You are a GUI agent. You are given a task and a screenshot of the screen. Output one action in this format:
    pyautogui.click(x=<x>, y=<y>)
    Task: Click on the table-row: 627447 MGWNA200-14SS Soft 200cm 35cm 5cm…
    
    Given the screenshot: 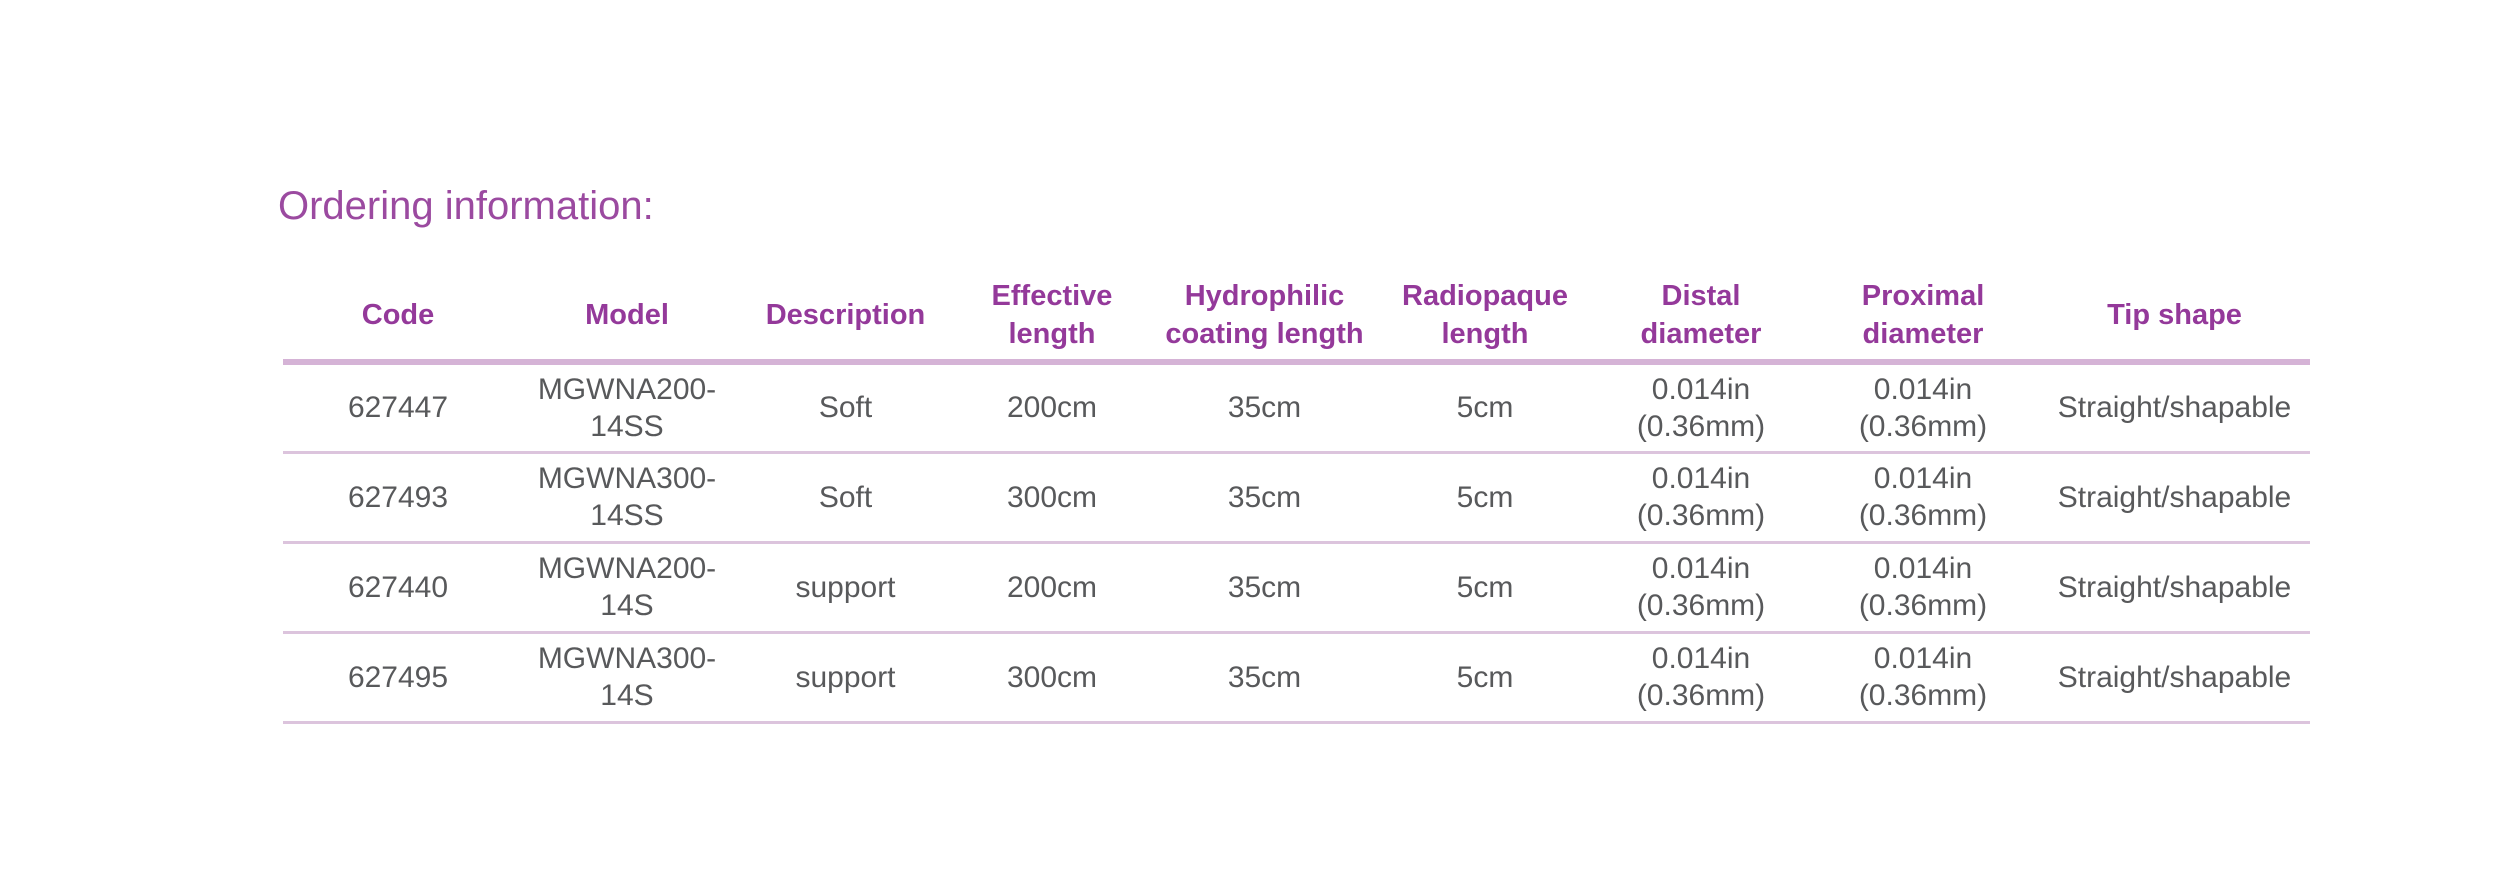 What is the action you would take?
    pyautogui.click(x=1296, y=408)
    